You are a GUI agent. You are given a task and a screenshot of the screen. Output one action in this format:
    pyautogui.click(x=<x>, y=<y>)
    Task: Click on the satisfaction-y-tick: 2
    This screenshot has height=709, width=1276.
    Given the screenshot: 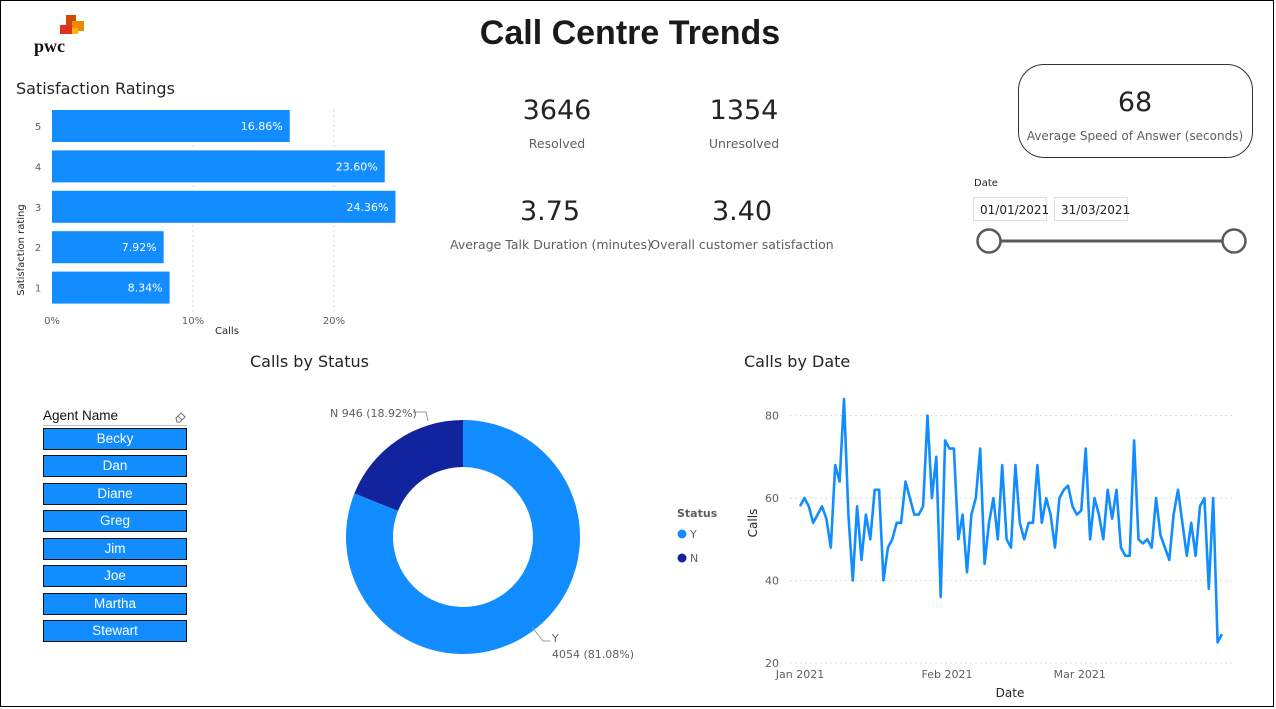 What is the action you would take?
    pyautogui.click(x=38, y=248)
    